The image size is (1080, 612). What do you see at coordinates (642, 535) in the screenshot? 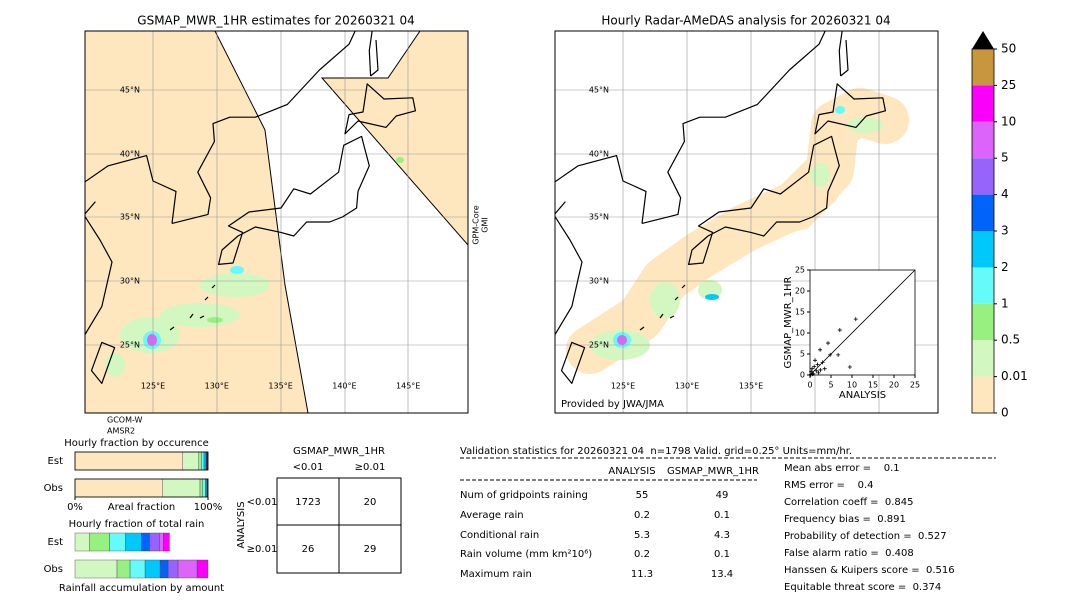
I see `stats-value: 5.3` at bounding box center [642, 535].